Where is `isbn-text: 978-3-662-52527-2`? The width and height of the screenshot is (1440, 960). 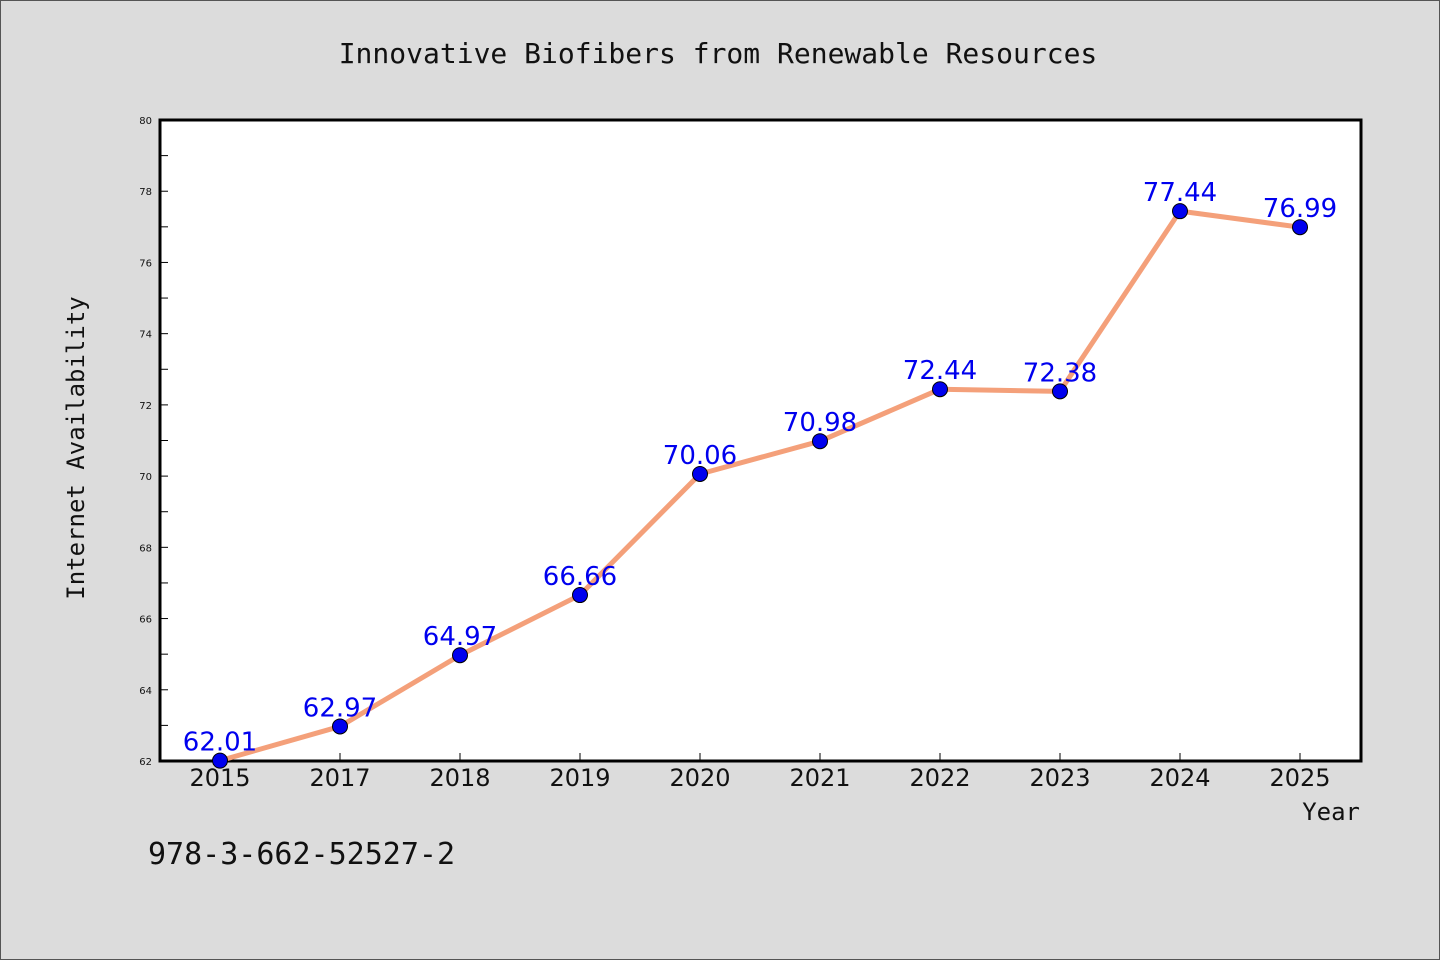
isbn-text: 978-3-662-52527-2 is located at coordinates (301, 854).